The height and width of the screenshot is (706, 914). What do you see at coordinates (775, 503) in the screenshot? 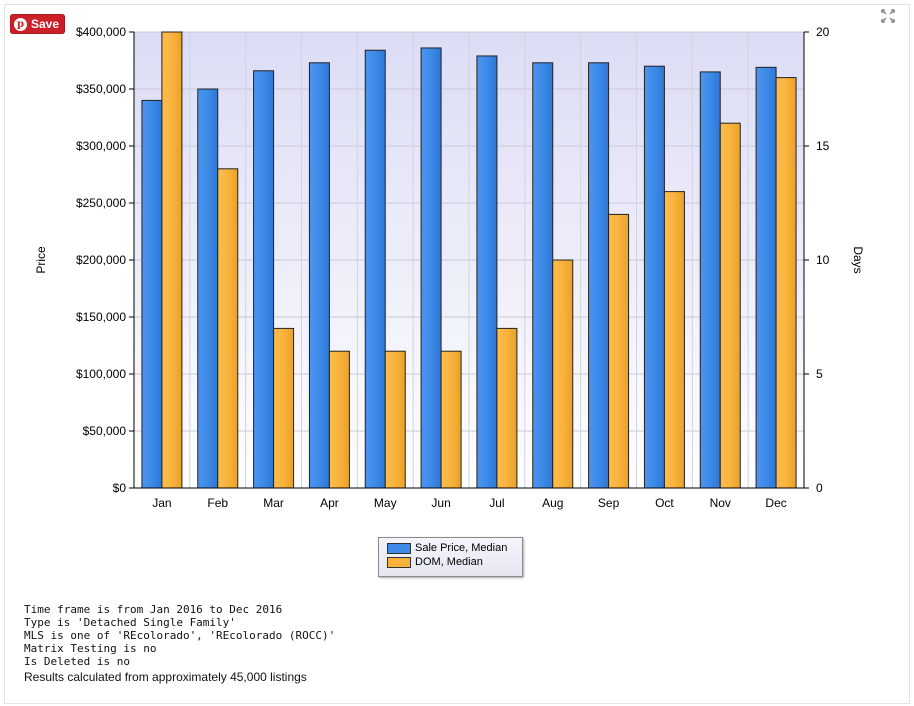
I see `x-tick-label: Dec` at bounding box center [775, 503].